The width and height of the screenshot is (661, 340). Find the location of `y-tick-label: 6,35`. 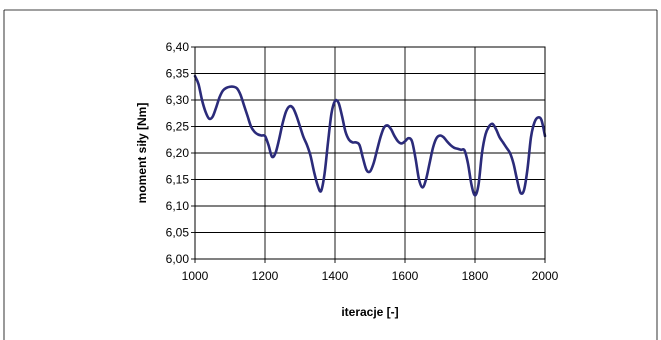

y-tick-label: 6,35 is located at coordinates (178, 74).